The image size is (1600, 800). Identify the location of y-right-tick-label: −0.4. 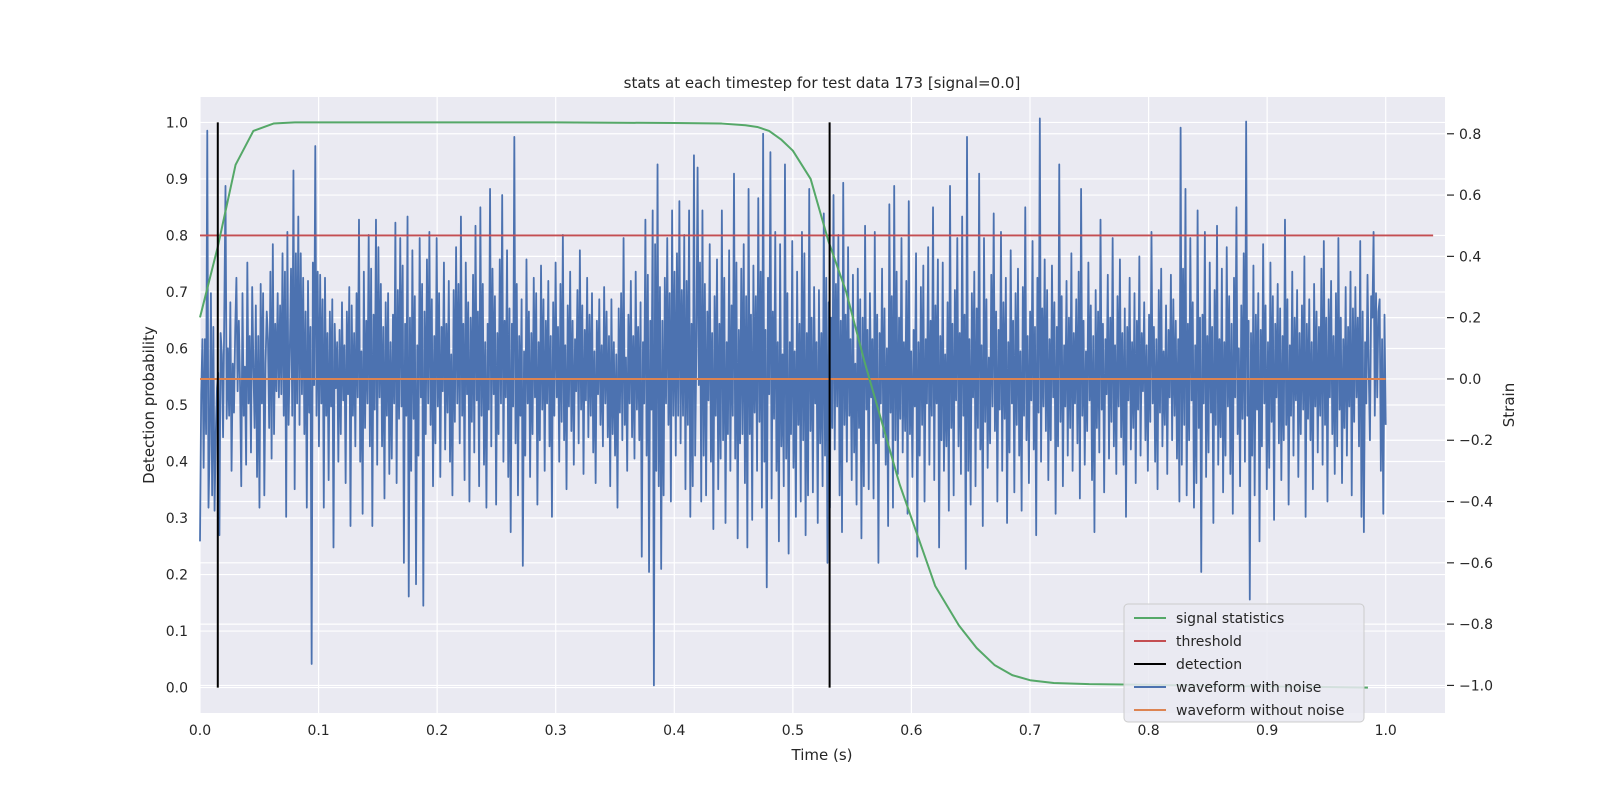
(1476, 503).